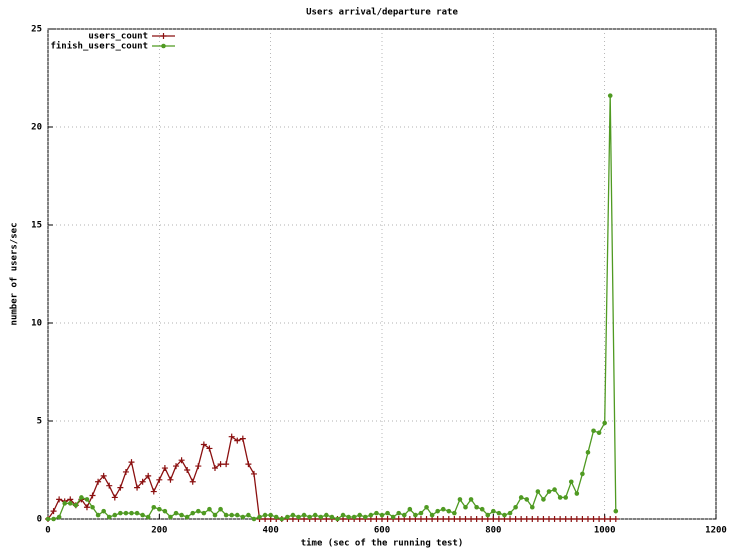 Image resolution: width=732 pixels, height=550 pixels. Describe the element at coordinates (36, 226) in the screenshot. I see `y-tick-label: 15` at that location.